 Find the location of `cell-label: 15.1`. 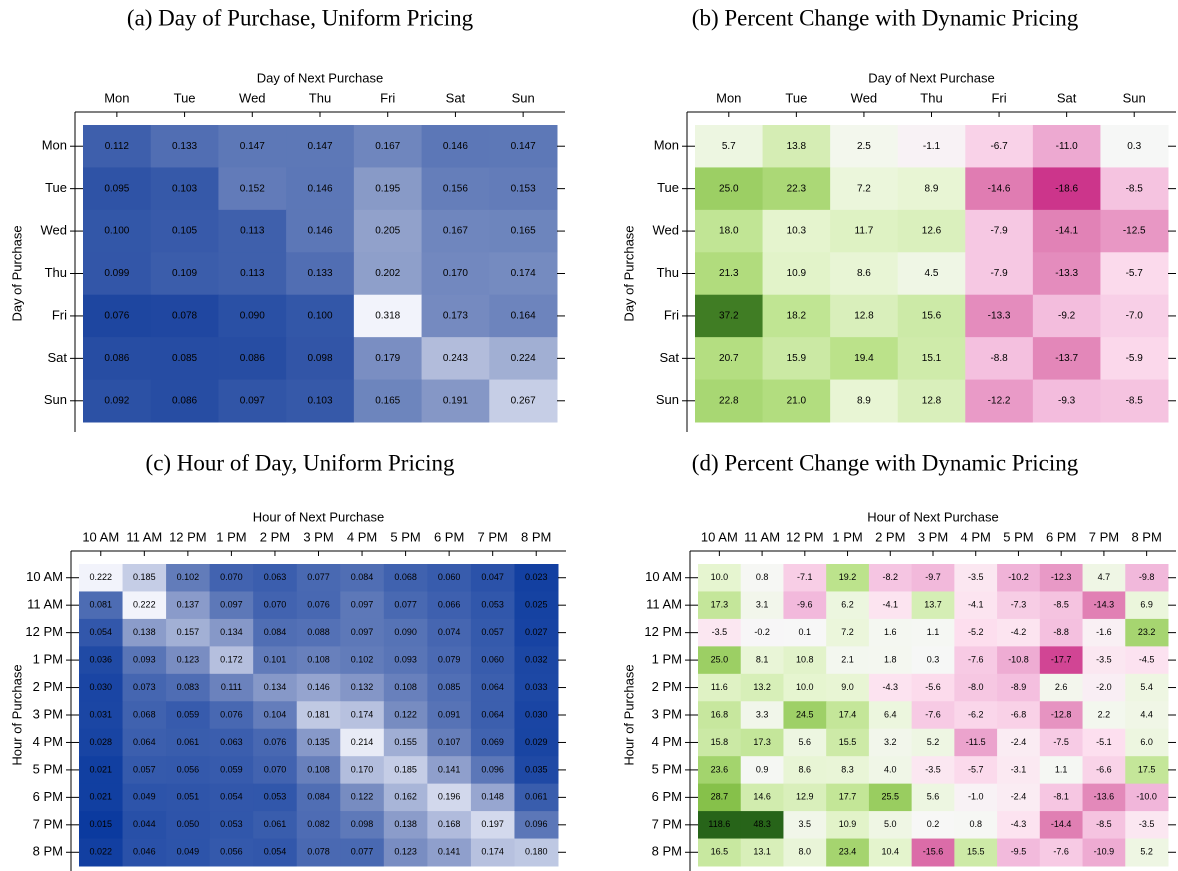

cell-label: 15.1 is located at coordinates (932, 358).